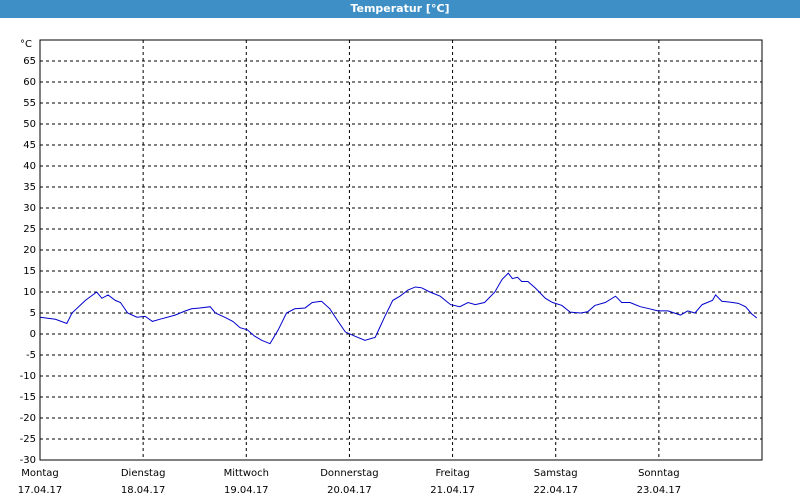 The width and height of the screenshot is (800, 500). What do you see at coordinates (556, 473) in the screenshot?
I see `x-tick-label: Samstag` at bounding box center [556, 473].